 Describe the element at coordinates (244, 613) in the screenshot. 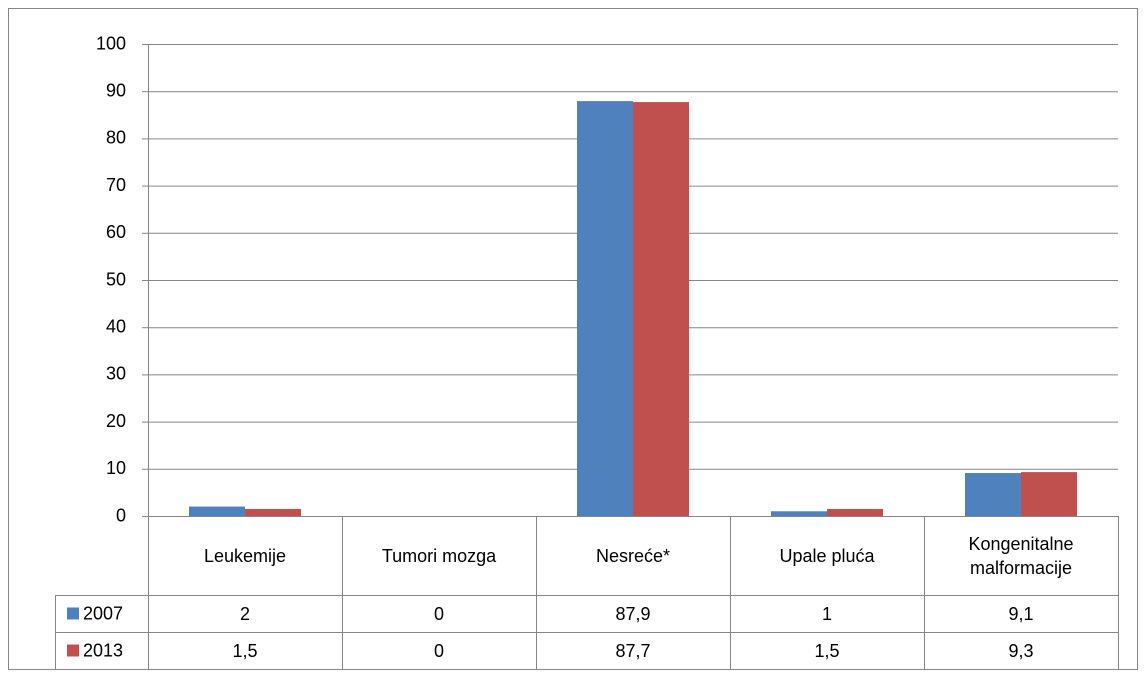

I see `table-value: 2` at that location.